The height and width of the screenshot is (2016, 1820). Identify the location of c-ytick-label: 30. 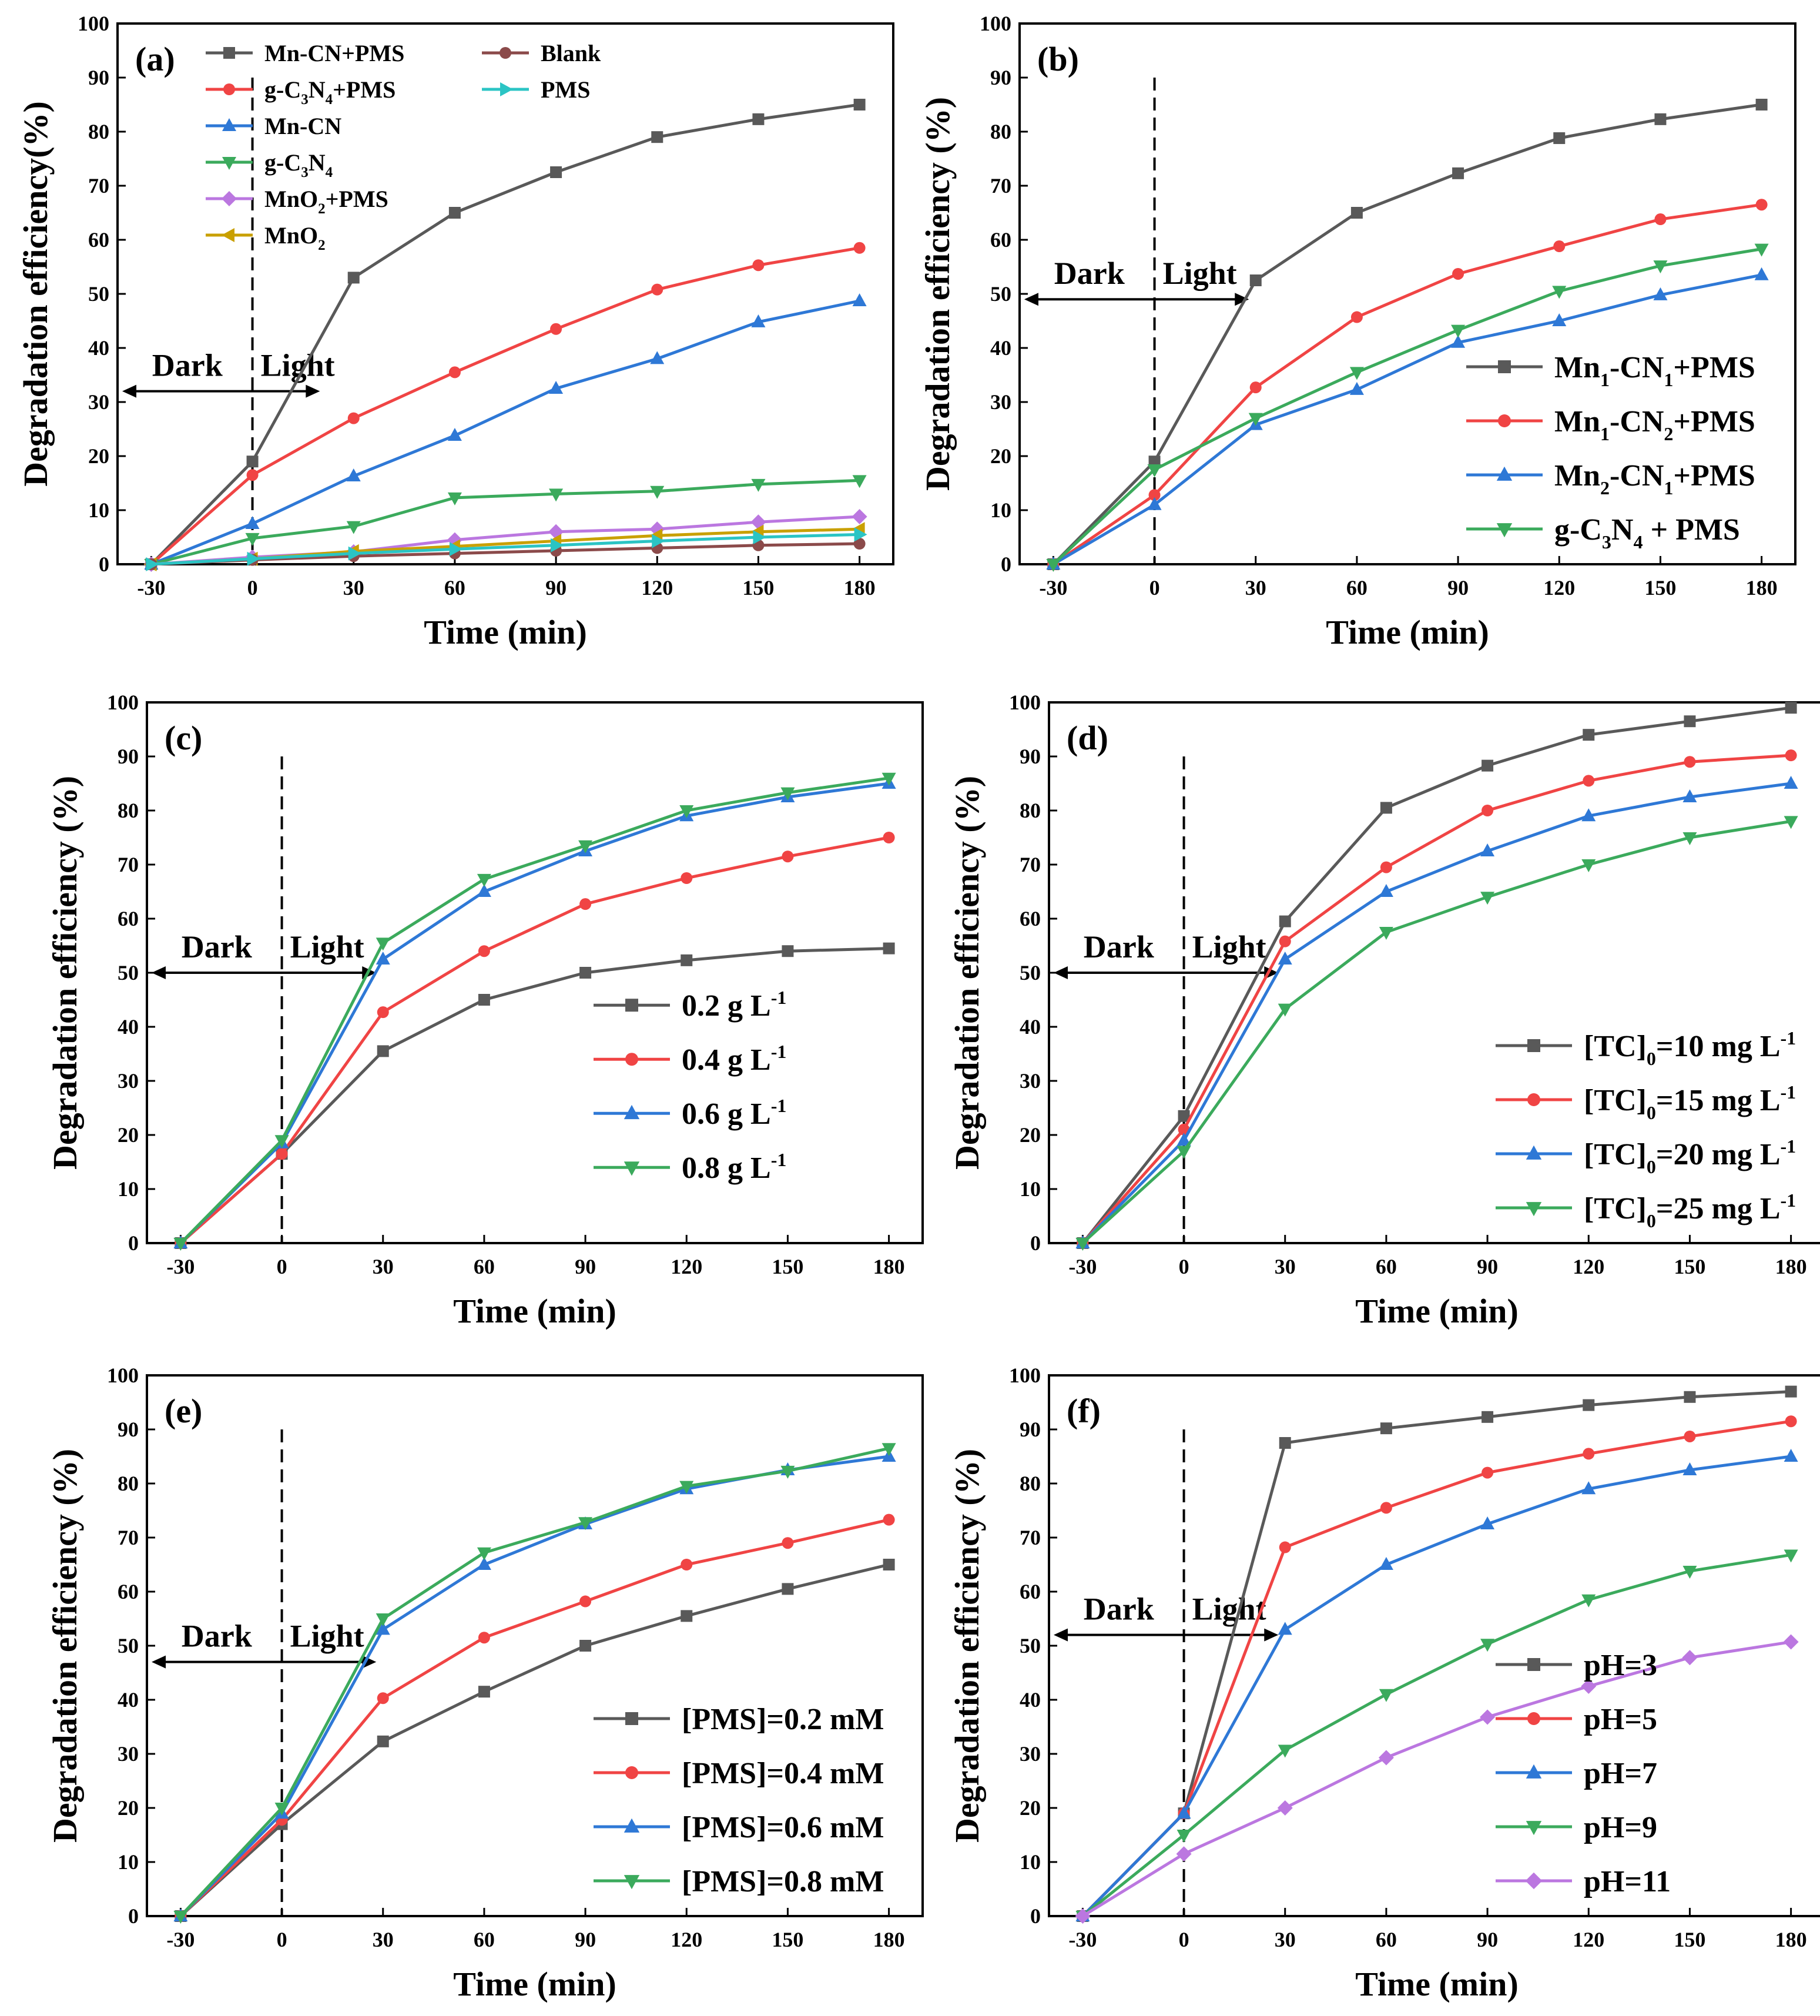
(128, 1081).